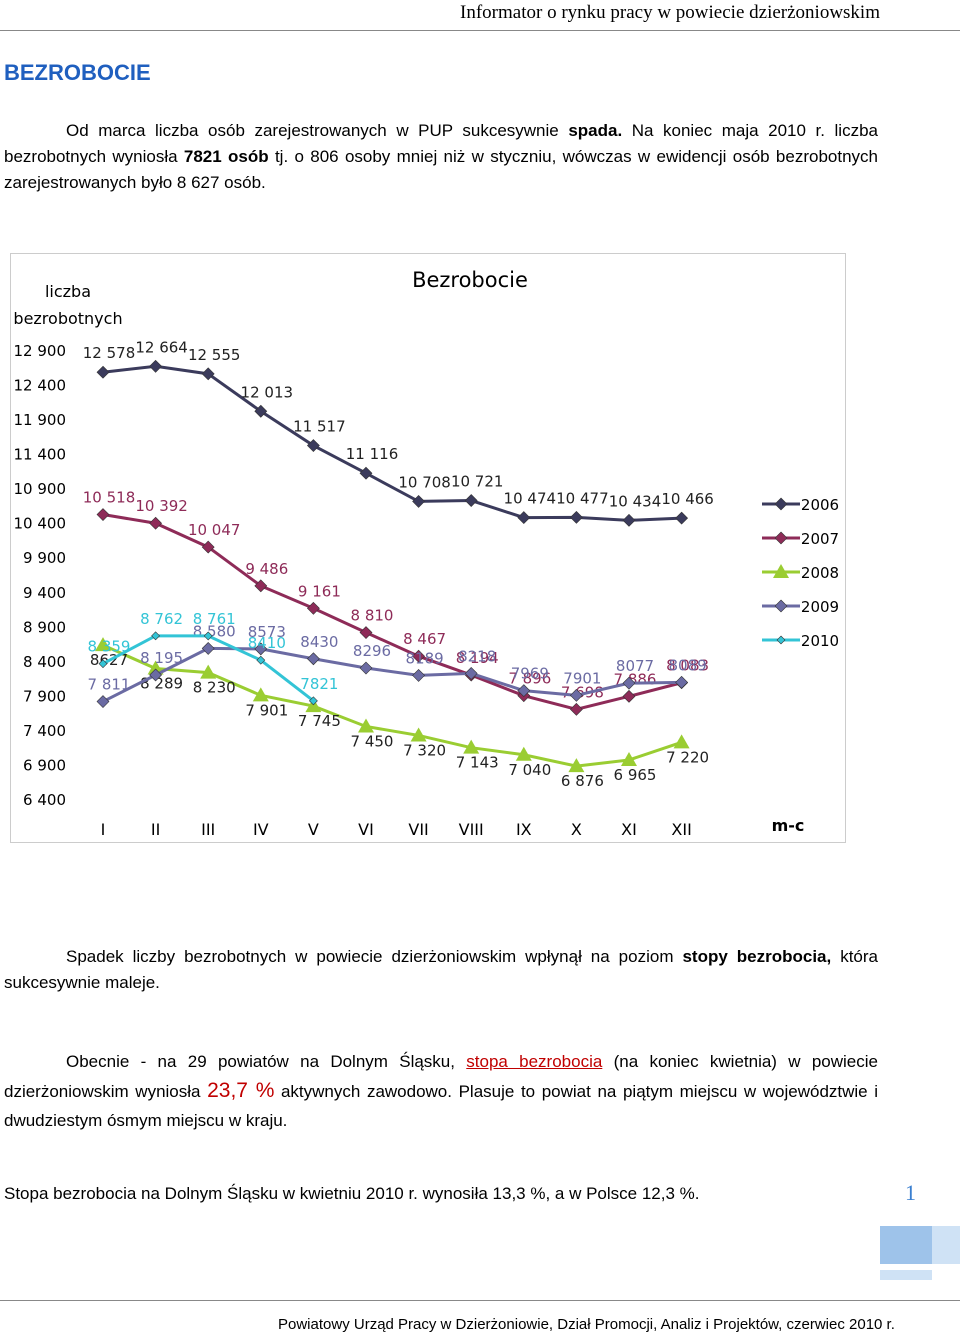 Image resolution: width=960 pixels, height=1337 pixels. What do you see at coordinates (534, 1061) in the screenshot?
I see `link: stopa bezrobocia` at bounding box center [534, 1061].